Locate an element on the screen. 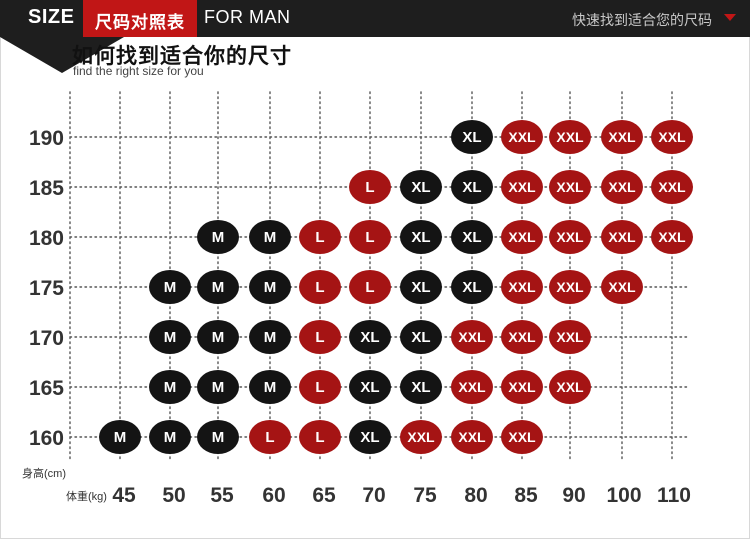 This screenshot has height=539, width=750. x-tick-label: 75 is located at coordinates (425, 495).